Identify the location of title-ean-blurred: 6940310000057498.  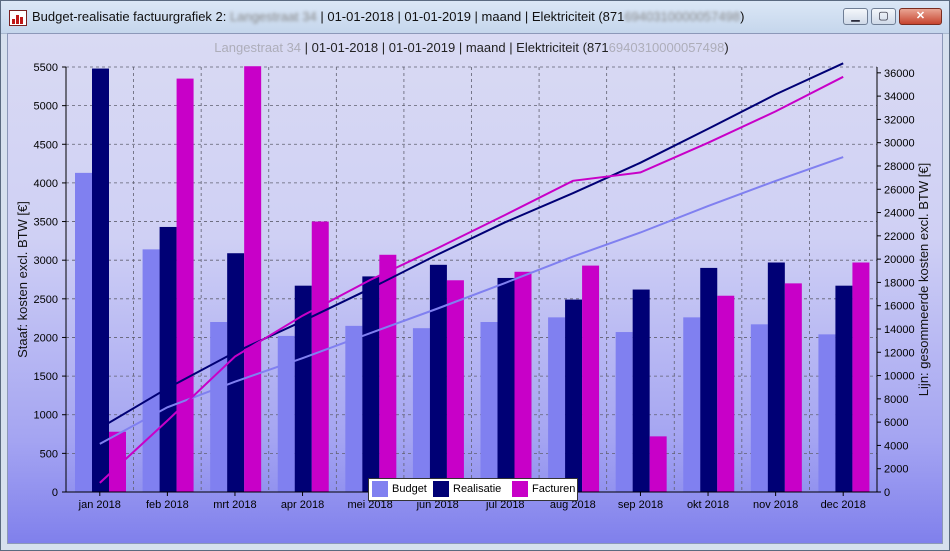
(682, 16).